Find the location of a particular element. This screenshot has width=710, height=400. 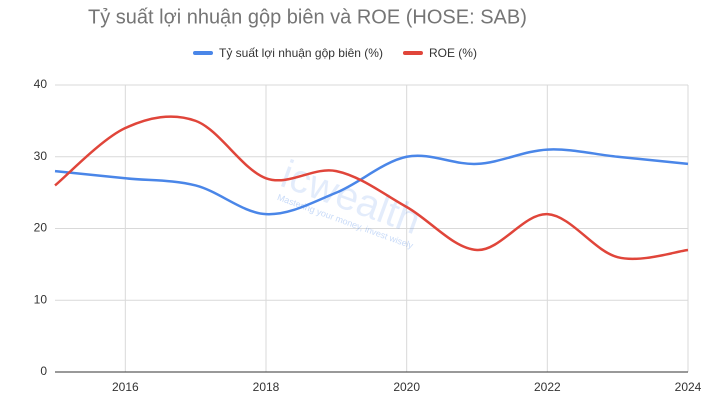

x-tick-label: 2024 is located at coordinates (688, 387).